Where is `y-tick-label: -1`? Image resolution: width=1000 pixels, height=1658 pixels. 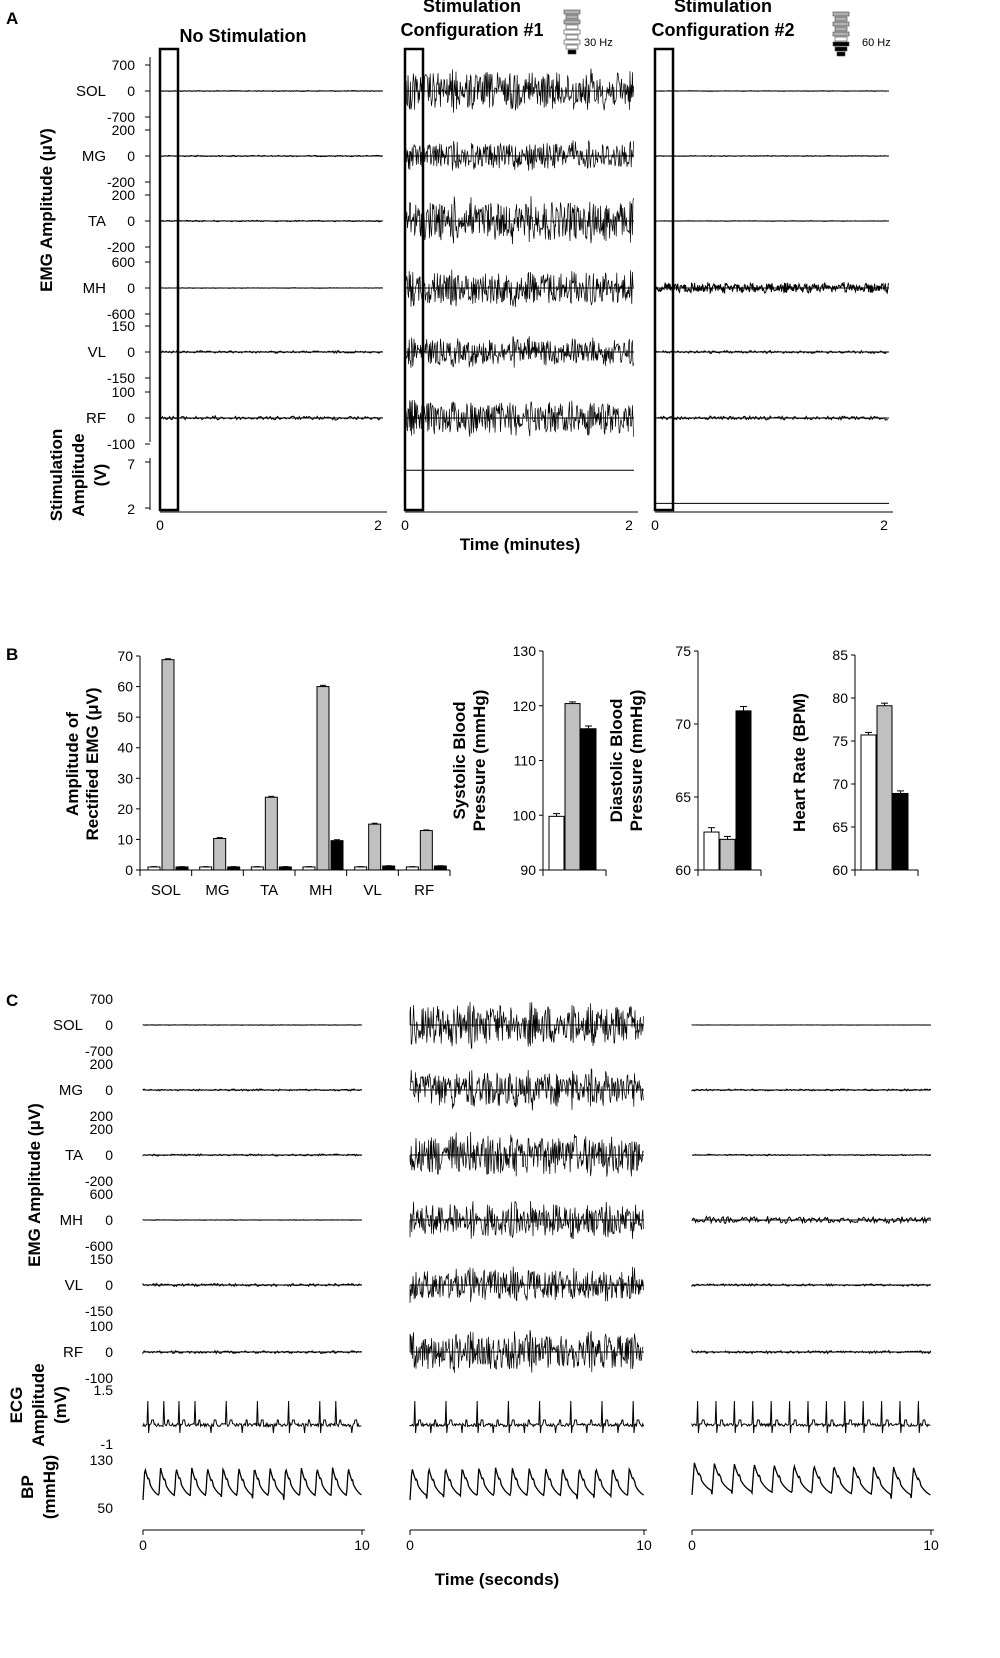
y-tick-label: -1 is located at coordinates (107, 1444).